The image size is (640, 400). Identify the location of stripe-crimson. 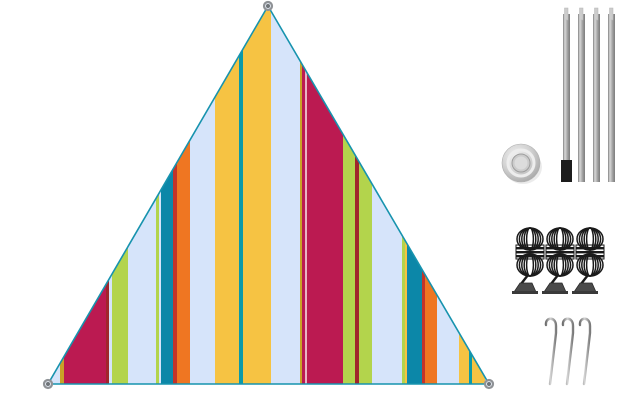
(303, 195).